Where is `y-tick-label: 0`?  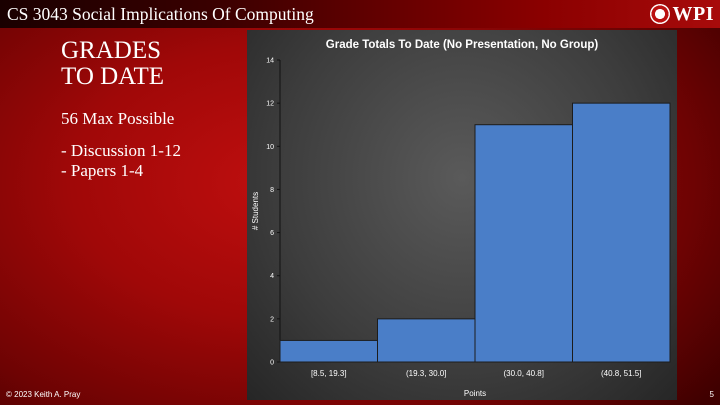 y-tick-label: 0 is located at coordinates (272, 363).